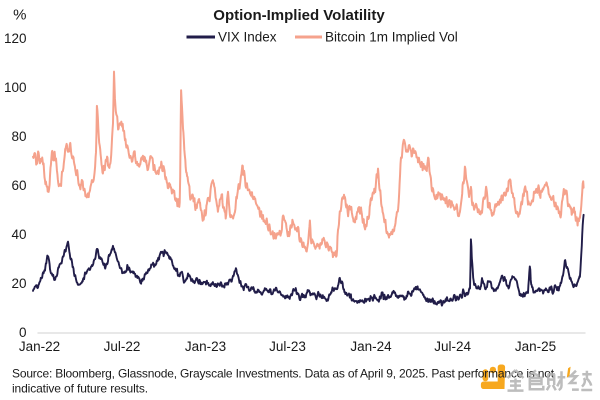 This screenshot has height=400, width=600. I want to click on svg-text: 120, so click(15, 38).